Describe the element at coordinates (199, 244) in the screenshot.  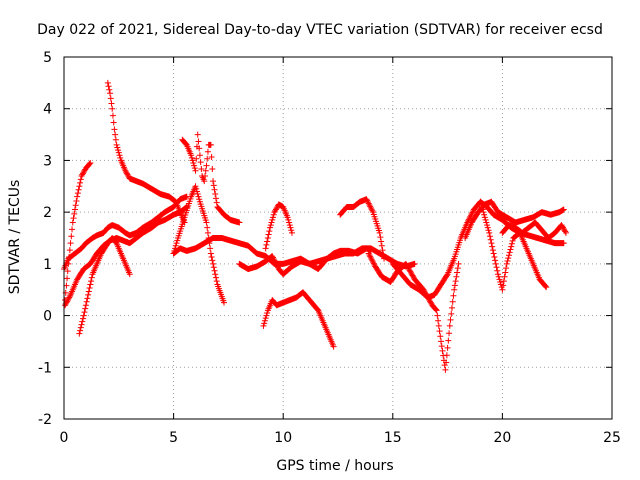
I see `series-arc6` at that location.